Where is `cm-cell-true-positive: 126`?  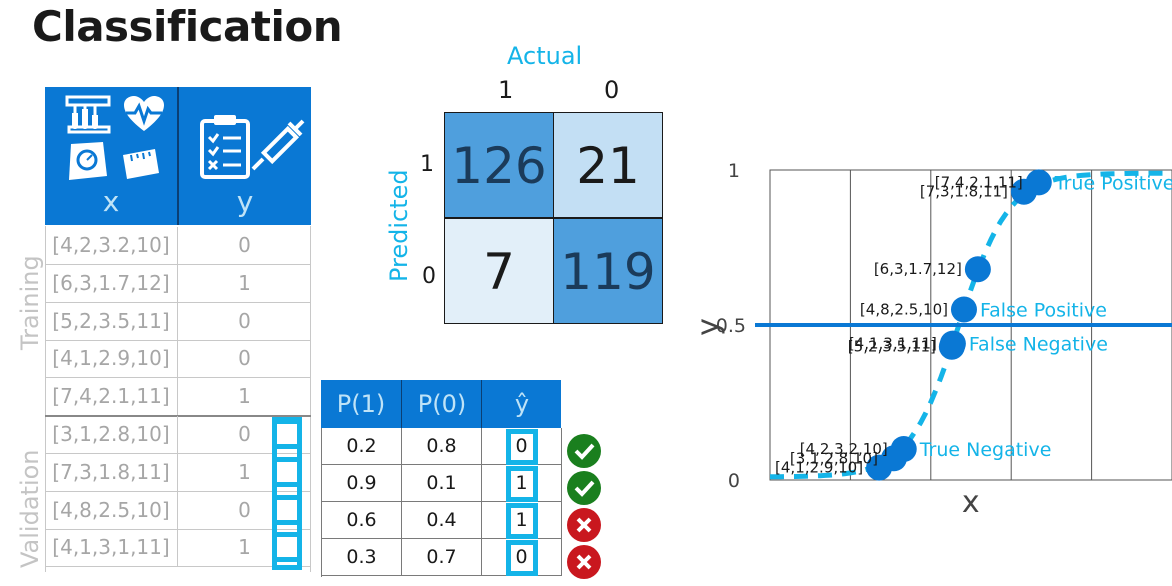 cm-cell-true-positive: 126 is located at coordinates (499, 165).